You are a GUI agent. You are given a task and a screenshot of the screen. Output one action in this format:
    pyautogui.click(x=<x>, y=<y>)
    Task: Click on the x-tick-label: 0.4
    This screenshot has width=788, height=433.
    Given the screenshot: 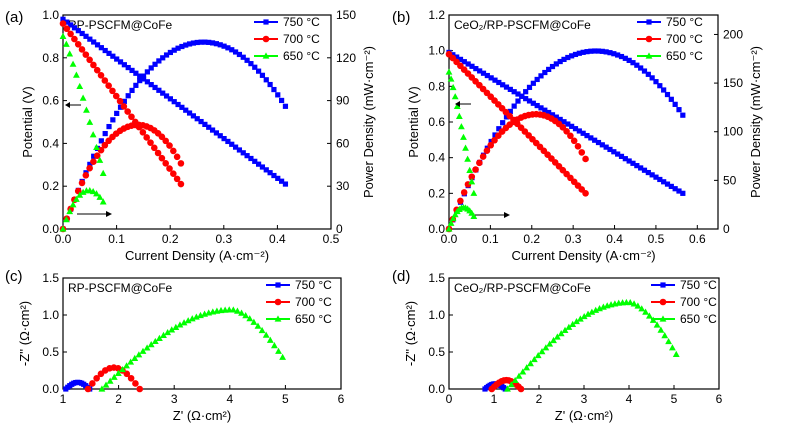 What is the action you would take?
    pyautogui.click(x=614, y=239)
    